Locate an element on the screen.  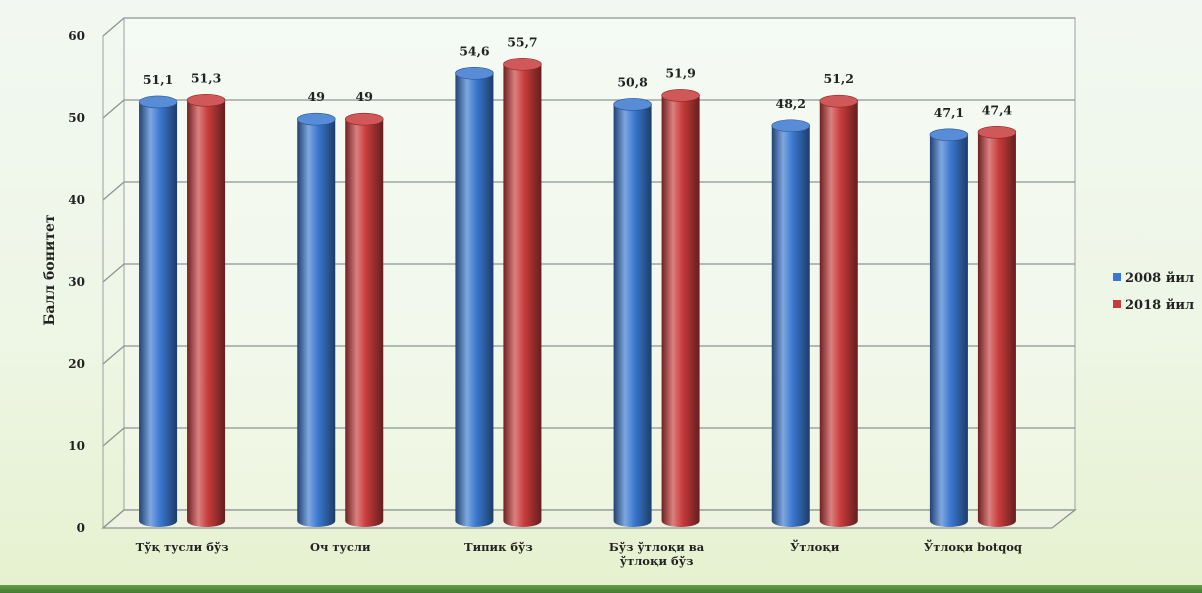
legend-label: 2018 йил is located at coordinates (1159, 305).